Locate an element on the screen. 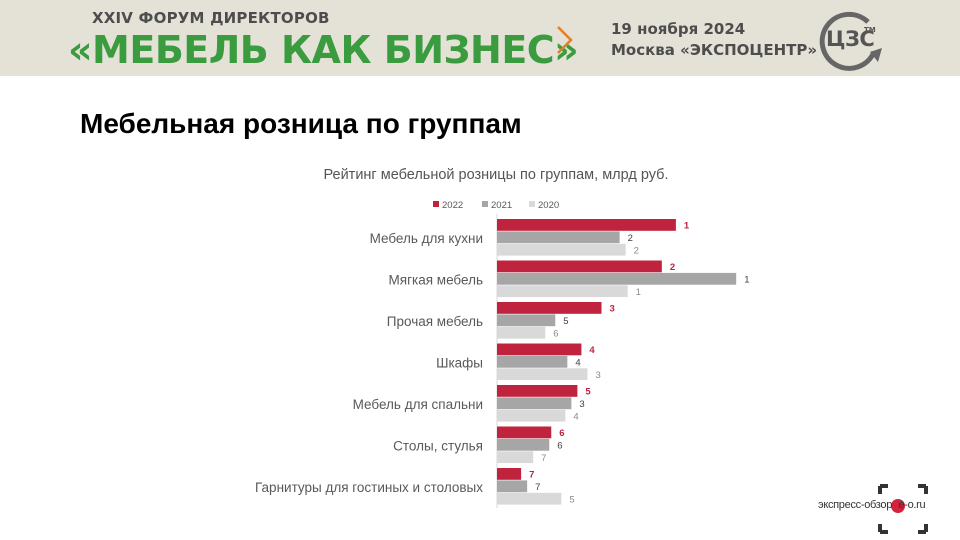  category-label: Шкафы is located at coordinates (459, 363).